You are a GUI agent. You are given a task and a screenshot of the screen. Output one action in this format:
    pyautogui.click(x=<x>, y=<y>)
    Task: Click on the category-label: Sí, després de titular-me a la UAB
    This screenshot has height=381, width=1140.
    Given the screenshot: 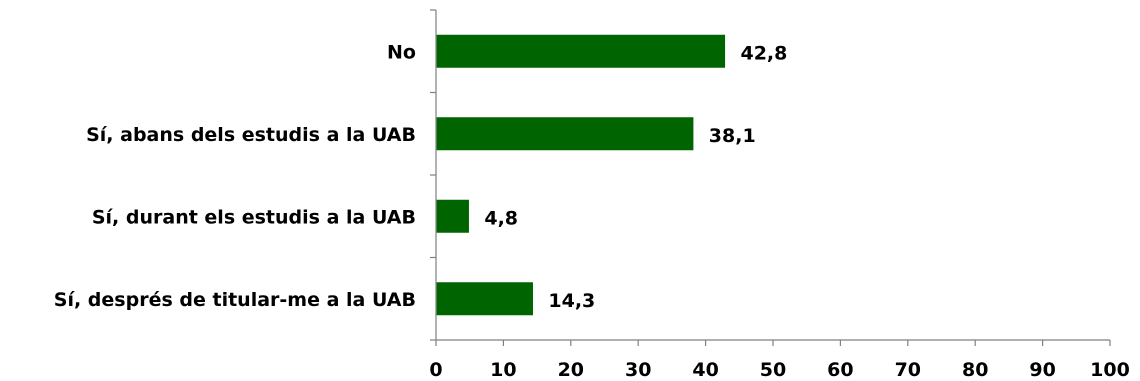 What is the action you would take?
    pyautogui.click(x=235, y=300)
    